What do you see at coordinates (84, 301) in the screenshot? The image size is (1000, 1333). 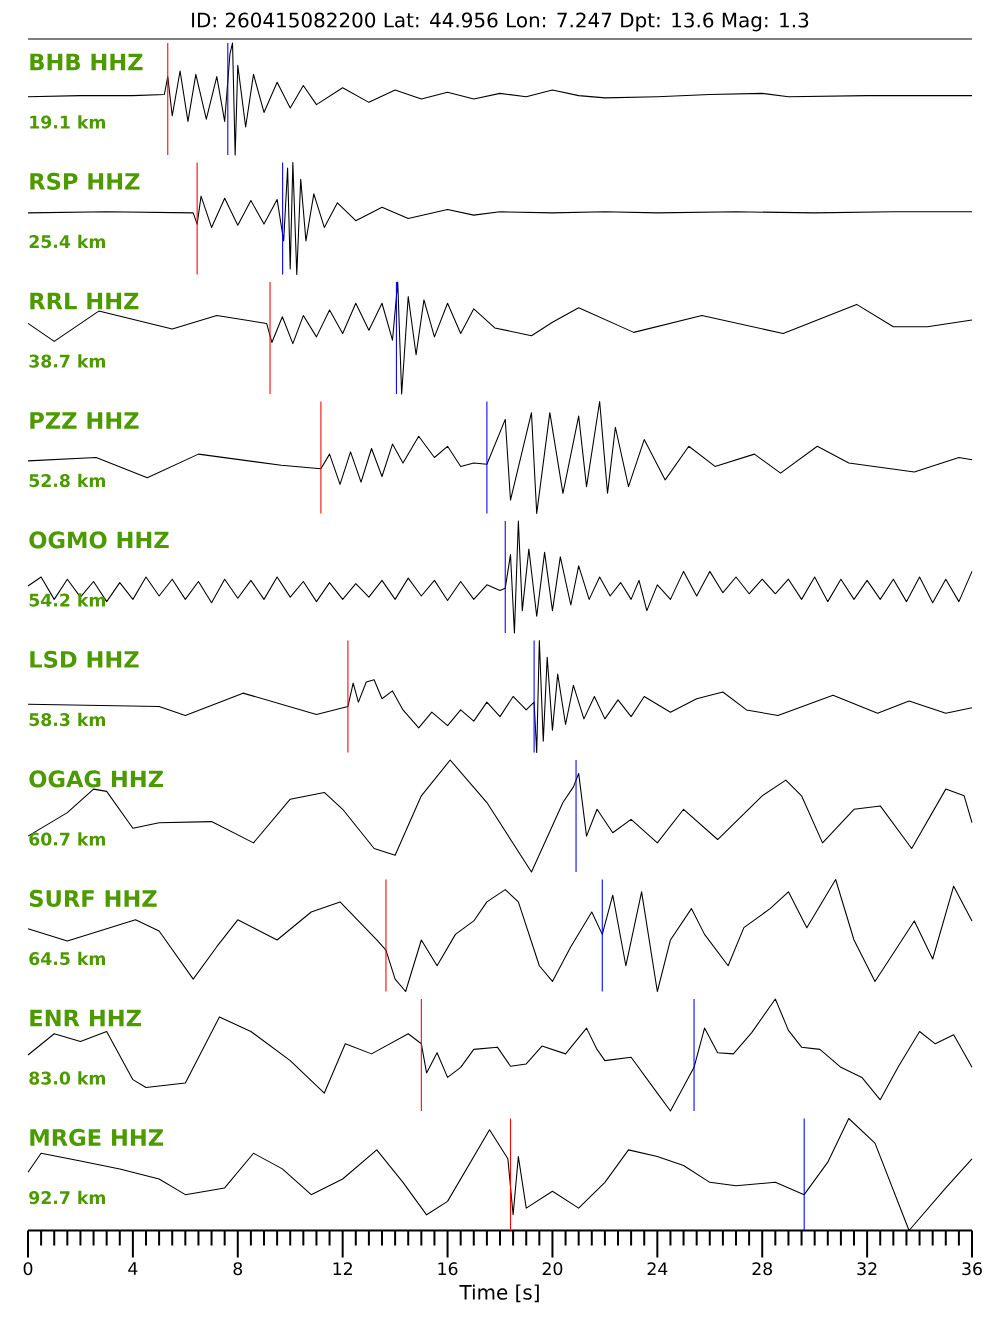 I see `chart-title: RRL HHZ` at bounding box center [84, 301].